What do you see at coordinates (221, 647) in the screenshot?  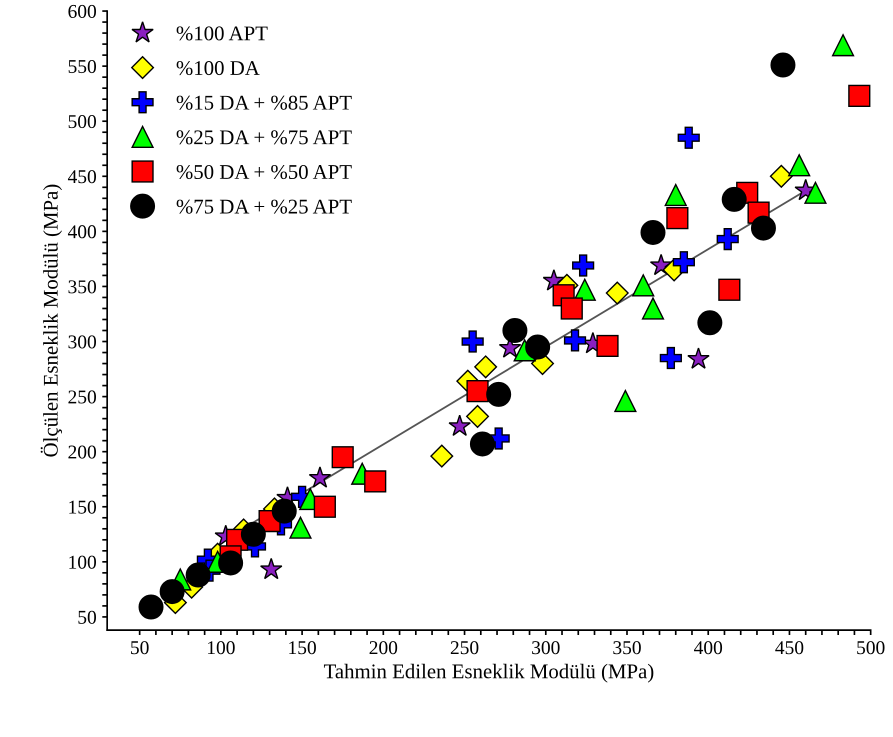 I see `x-tick-label: 100` at bounding box center [221, 647].